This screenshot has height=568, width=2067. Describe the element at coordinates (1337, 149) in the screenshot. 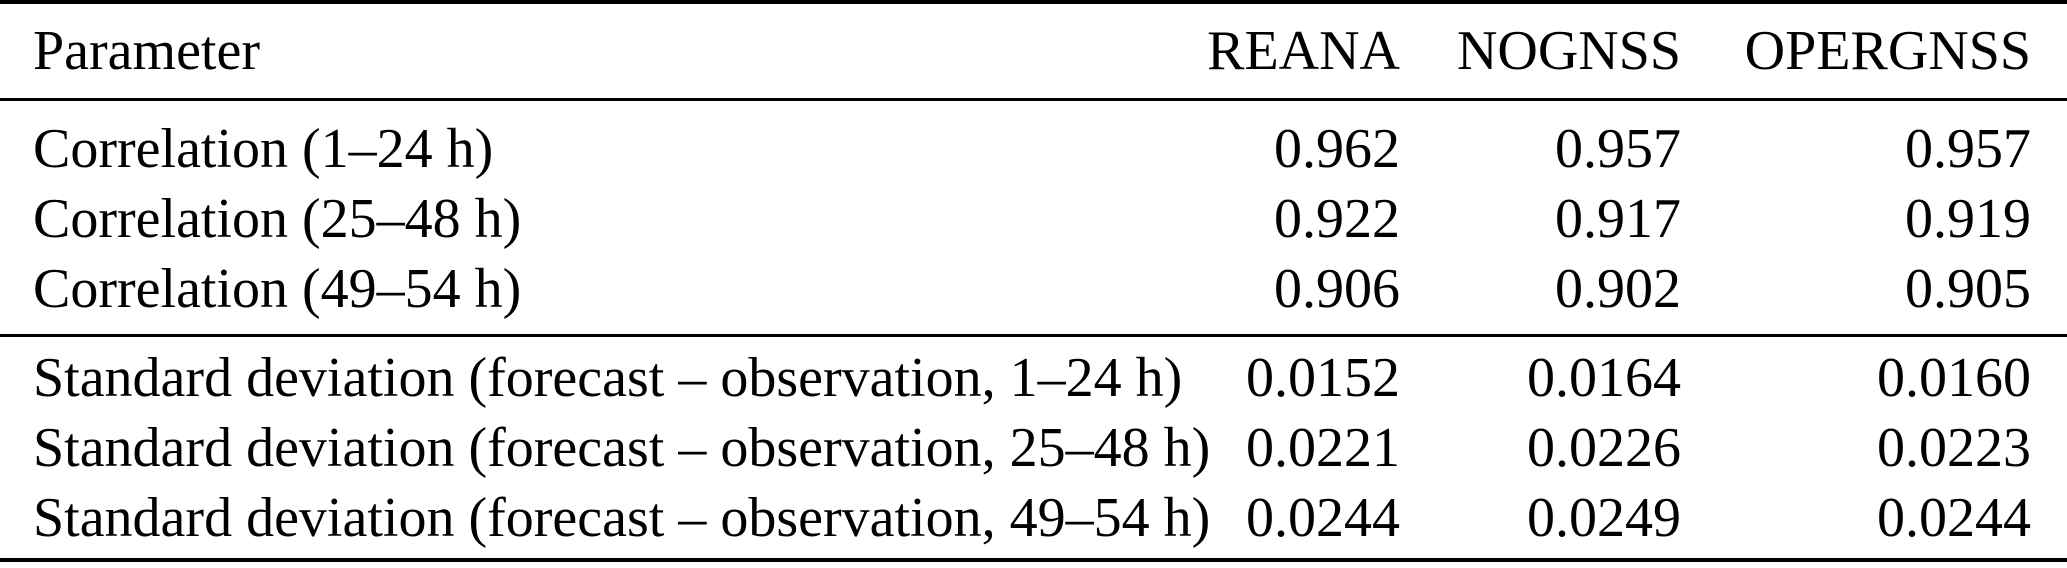

I see `cell-reana: 0.962` at that location.